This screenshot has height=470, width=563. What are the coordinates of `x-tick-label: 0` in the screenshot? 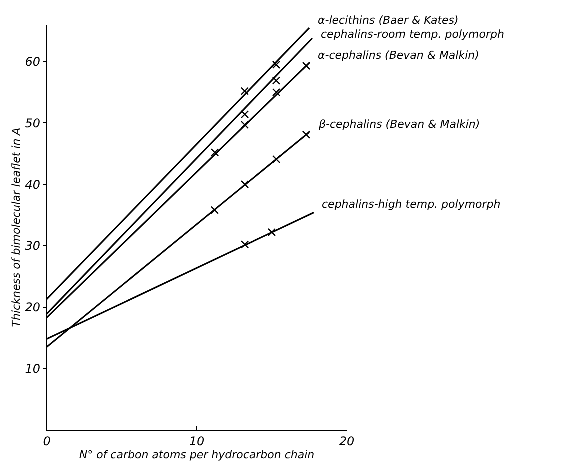 It's located at (47, 441).